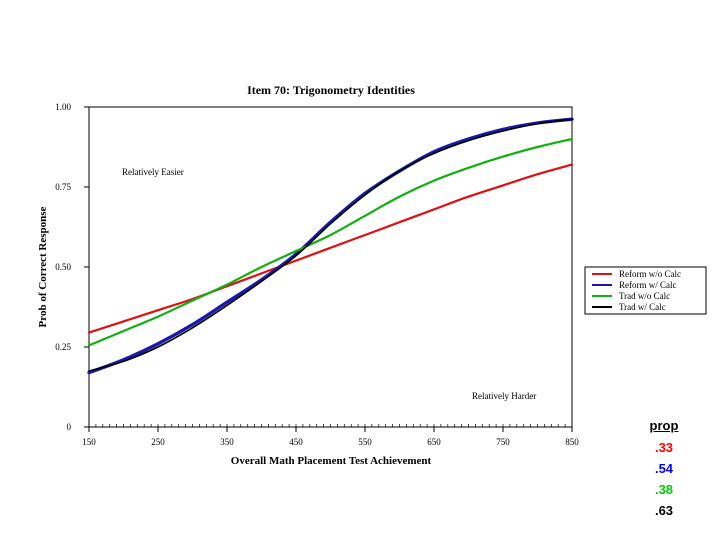 The image size is (720, 540). Describe the element at coordinates (43, 266) in the screenshot. I see `y-axis-title: Prob of Correct Response` at that location.